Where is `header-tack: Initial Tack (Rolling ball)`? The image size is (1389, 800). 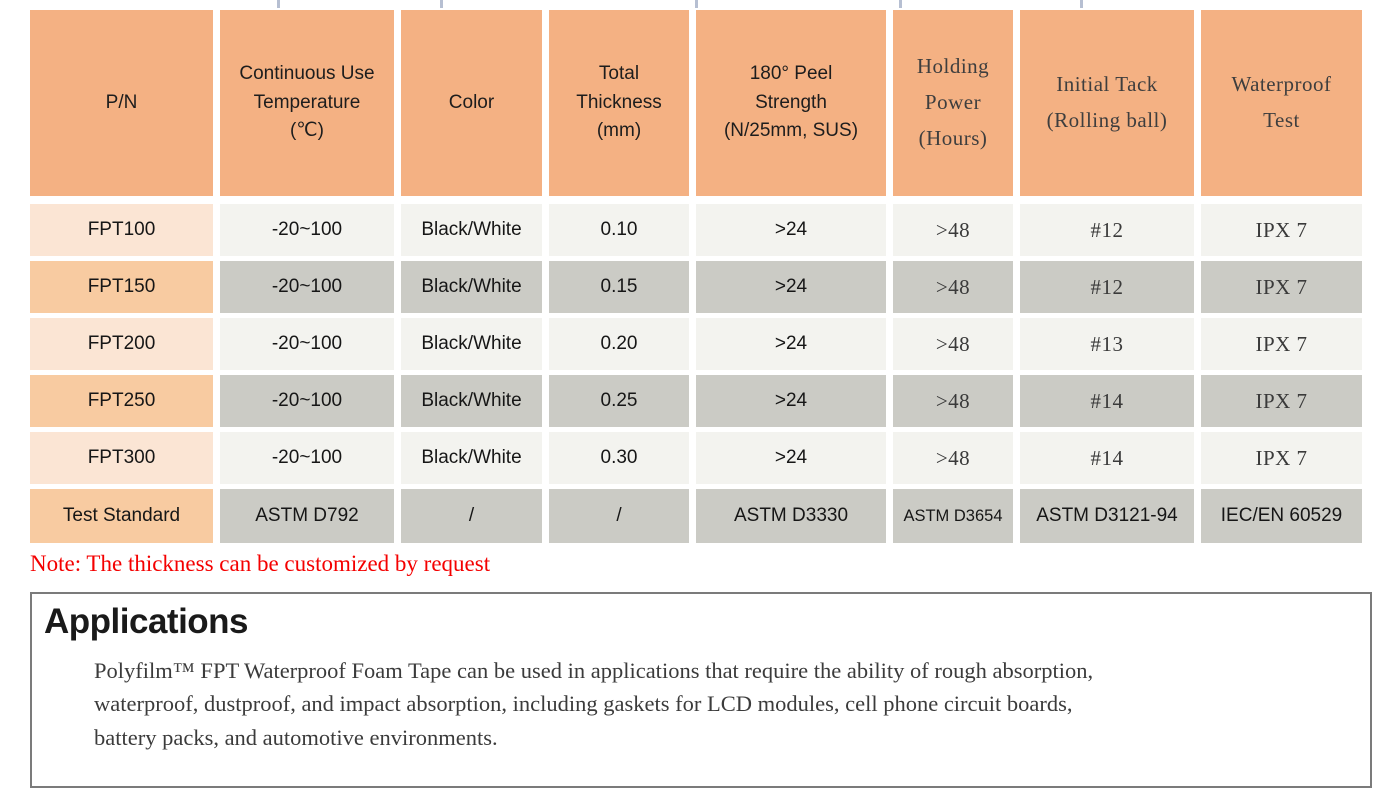 header-tack: Initial Tack (Rolling ball) is located at coordinates (1107, 103).